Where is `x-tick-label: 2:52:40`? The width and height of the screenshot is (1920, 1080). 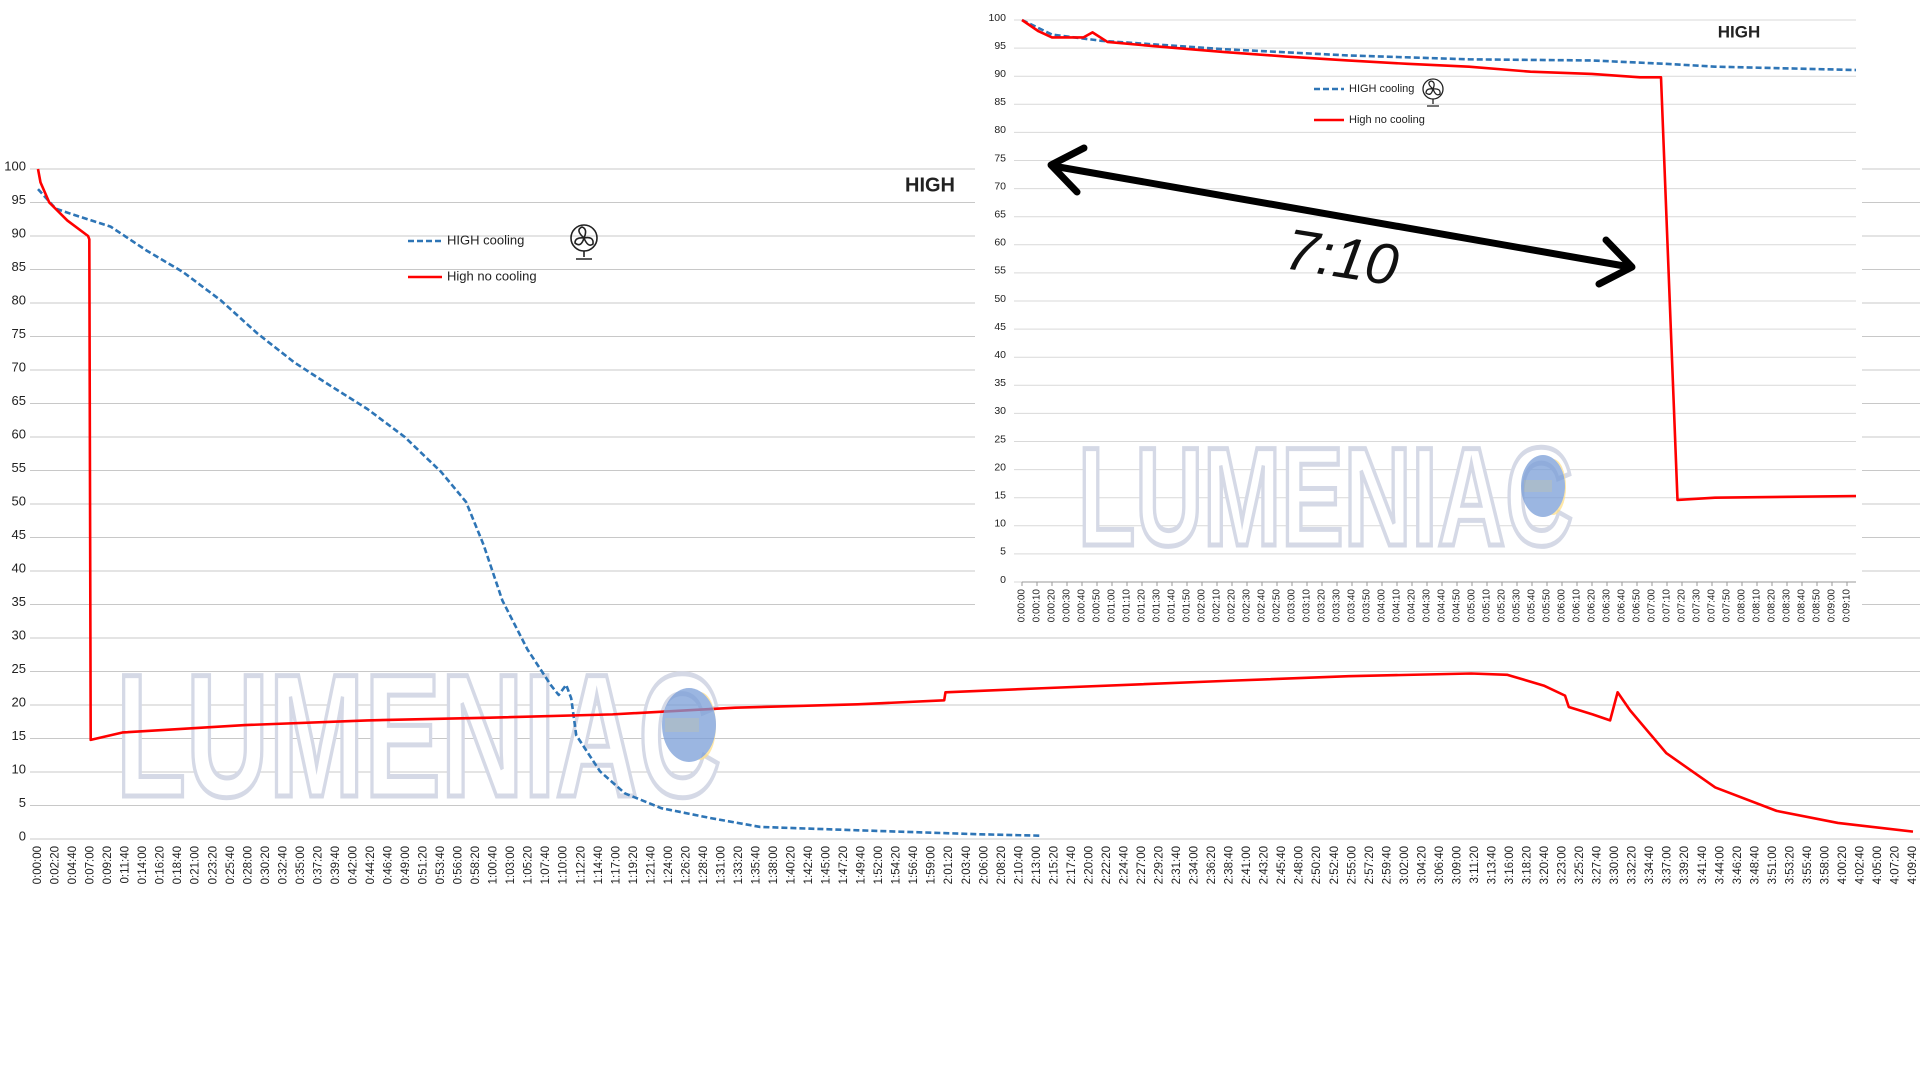
x-tick-label: 2:52:40 is located at coordinates (1335, 865).